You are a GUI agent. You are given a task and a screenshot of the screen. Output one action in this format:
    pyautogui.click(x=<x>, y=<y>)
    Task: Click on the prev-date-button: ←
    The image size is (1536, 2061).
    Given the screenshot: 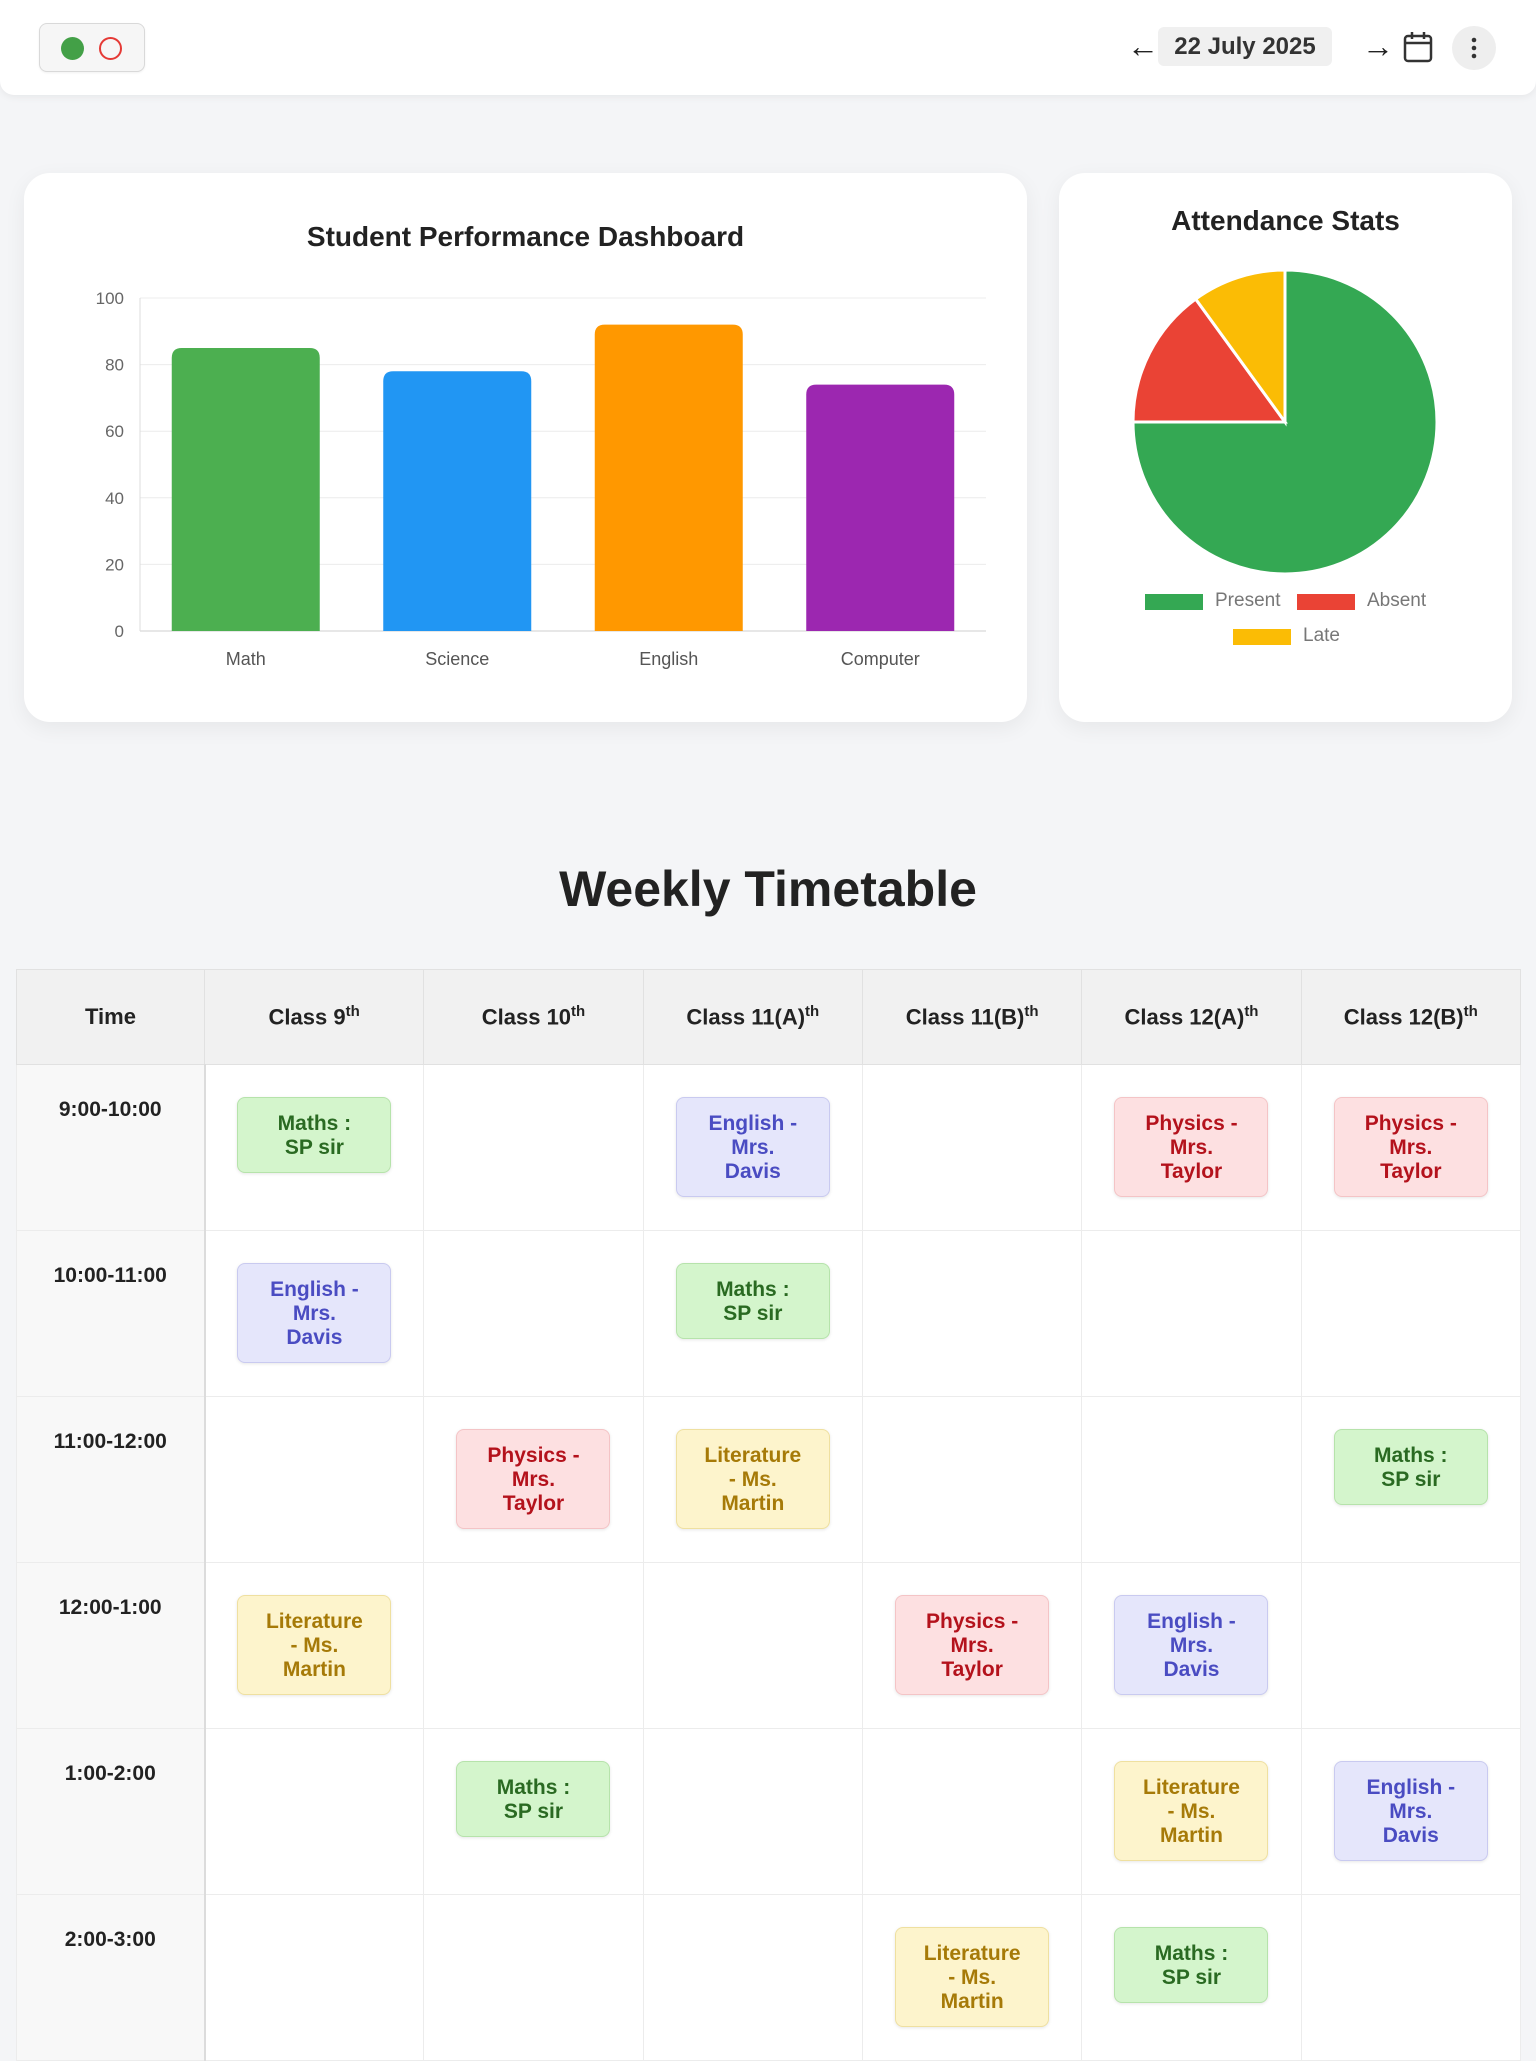 What is the action you would take?
    pyautogui.click(x=1143, y=46)
    